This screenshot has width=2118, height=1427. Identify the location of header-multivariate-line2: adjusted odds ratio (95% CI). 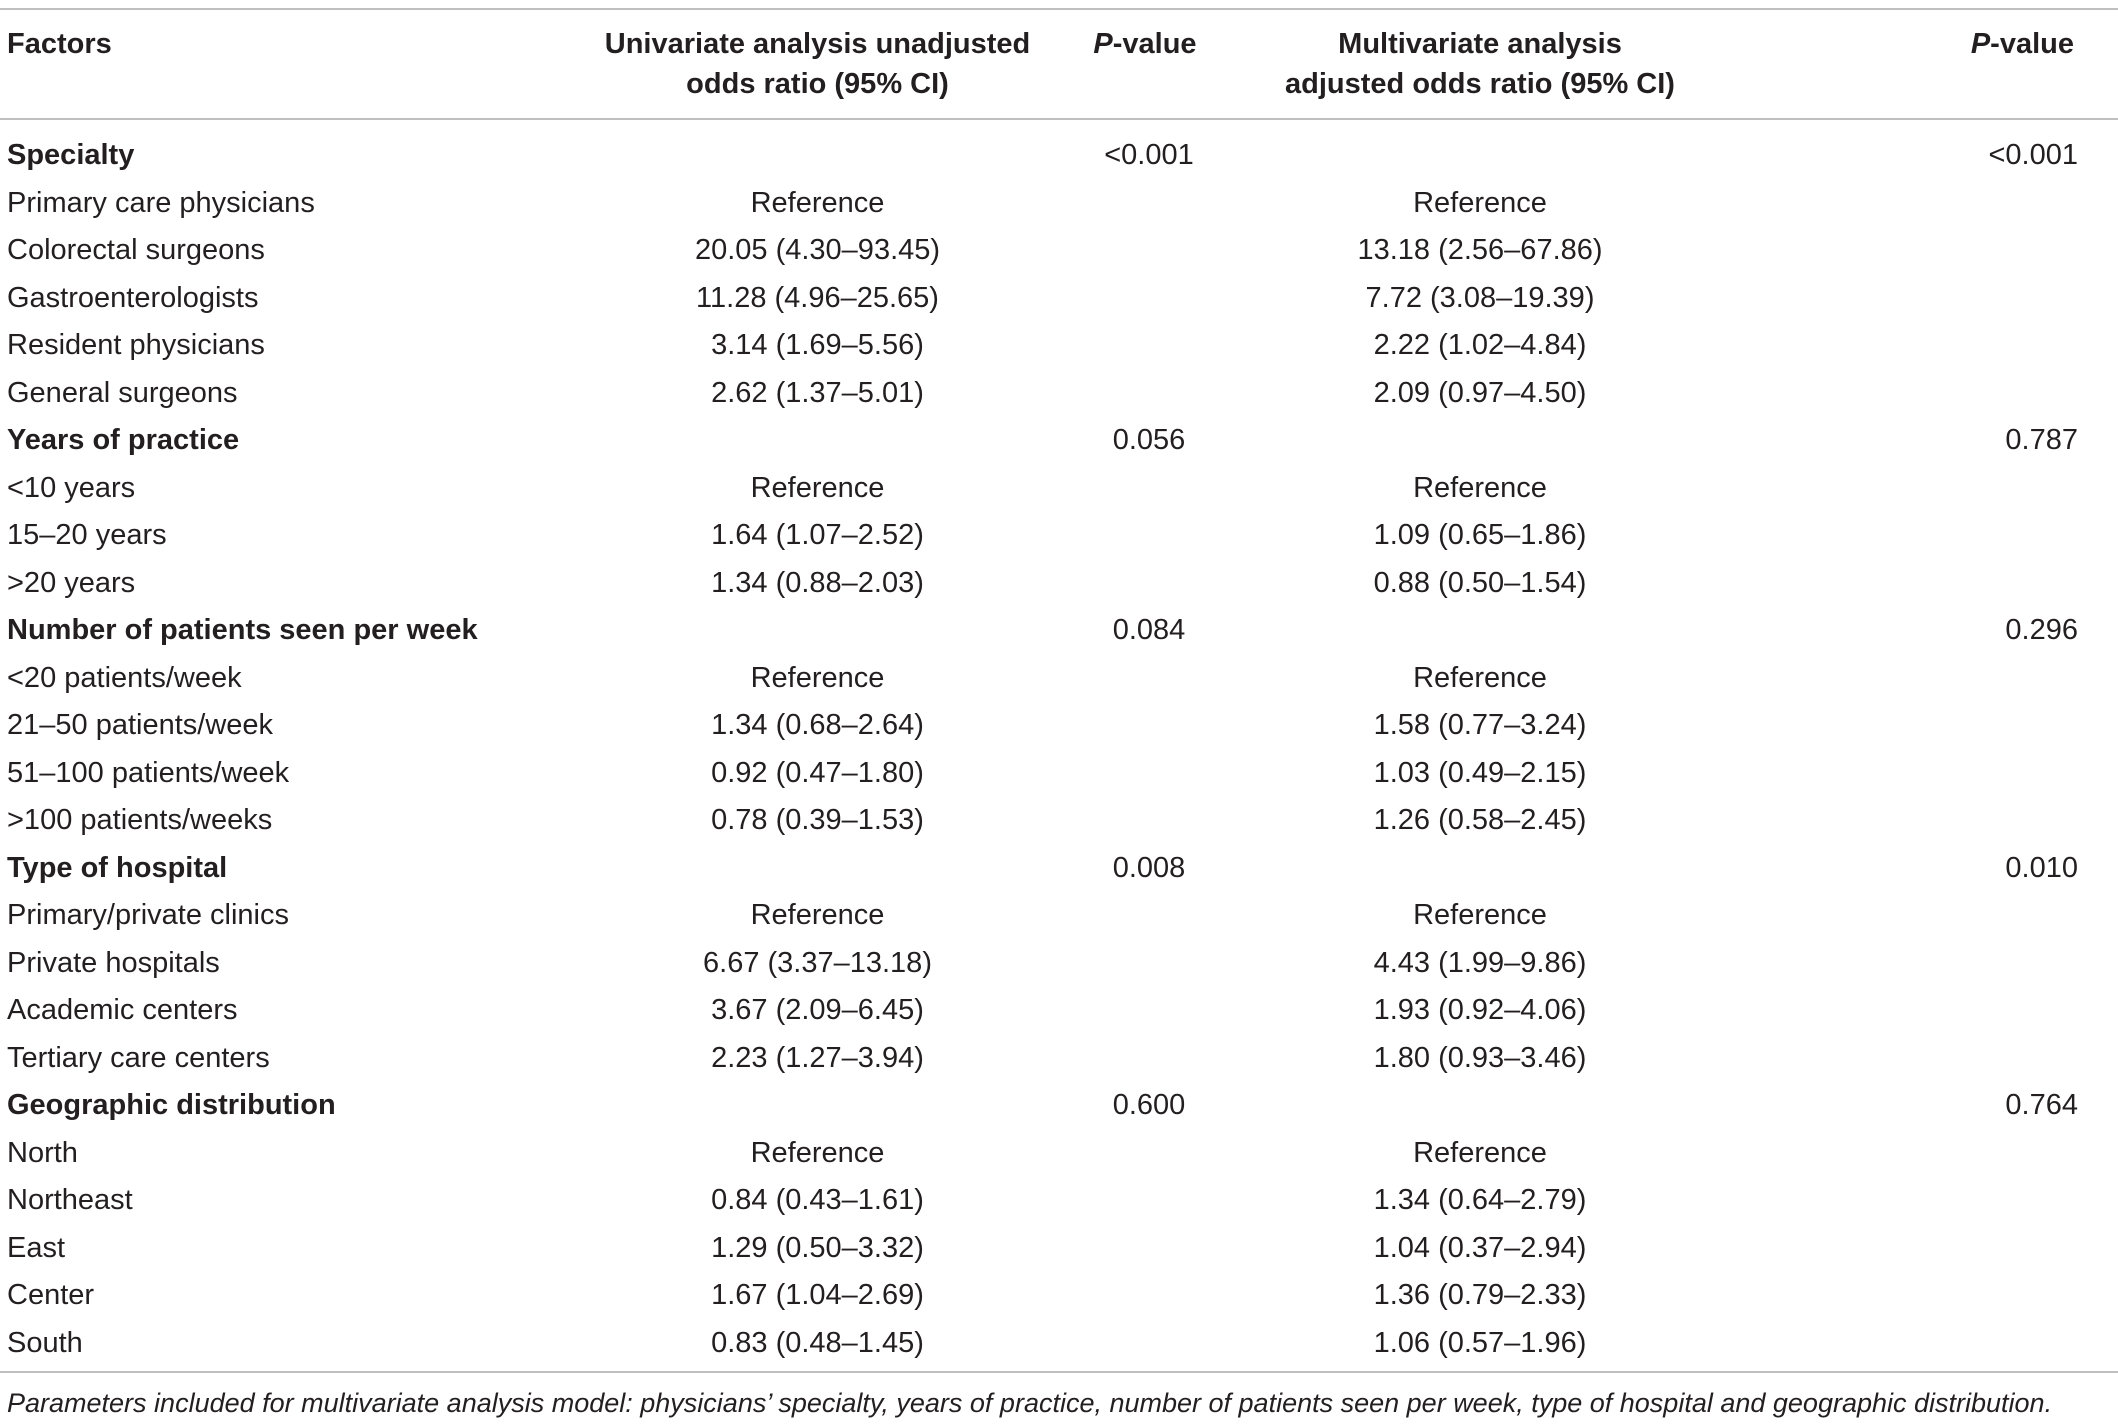
(1480, 84).